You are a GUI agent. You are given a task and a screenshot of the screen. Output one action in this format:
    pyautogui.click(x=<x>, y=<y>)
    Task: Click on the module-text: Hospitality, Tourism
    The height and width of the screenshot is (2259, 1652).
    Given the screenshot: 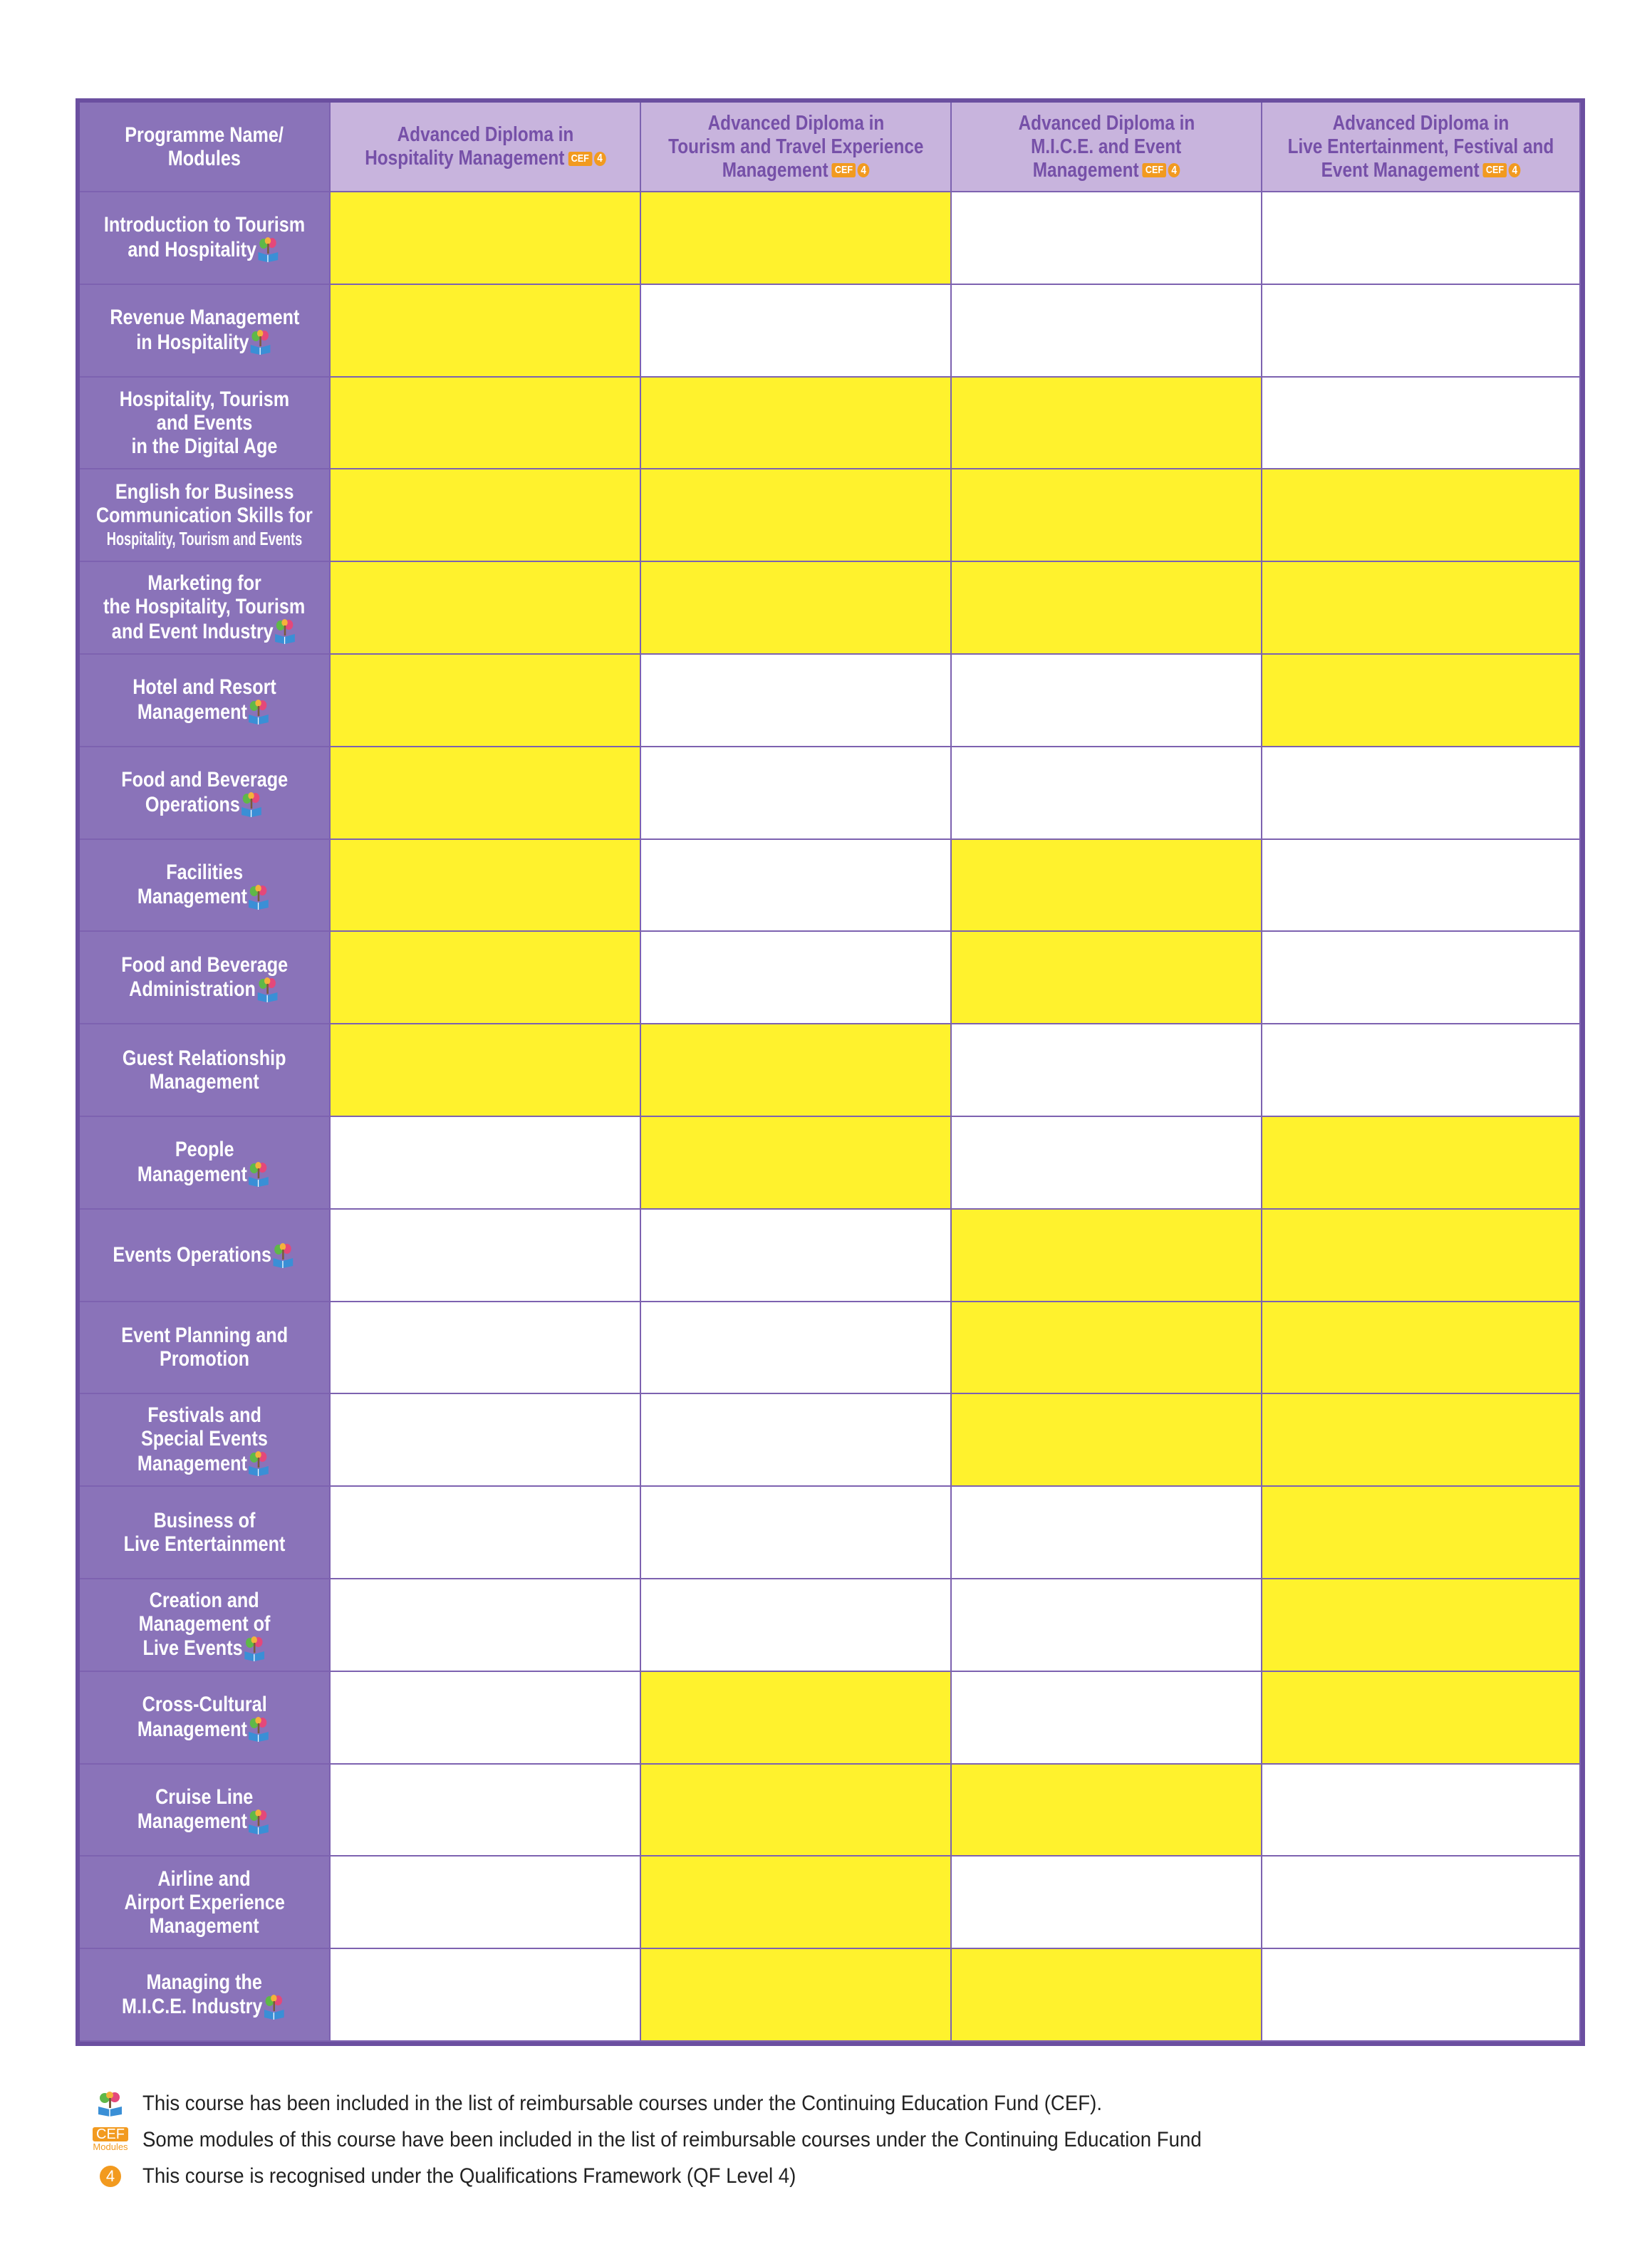 What is the action you would take?
    pyautogui.click(x=204, y=399)
    